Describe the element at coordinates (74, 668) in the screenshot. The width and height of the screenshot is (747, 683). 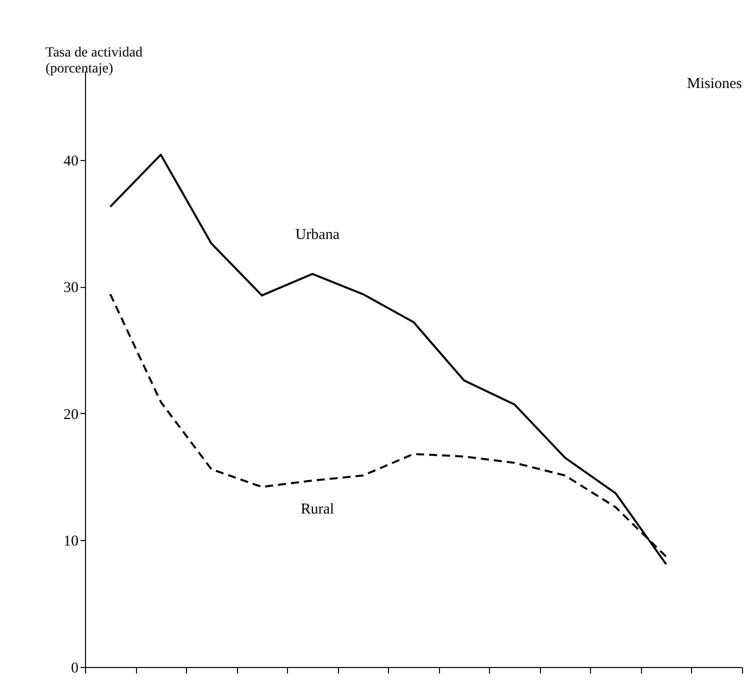
I see `y-tick-label: 0` at that location.